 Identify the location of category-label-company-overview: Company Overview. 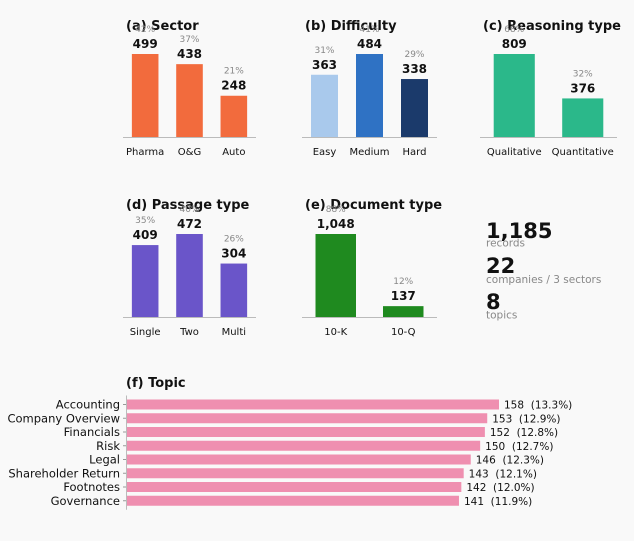
(63, 418).